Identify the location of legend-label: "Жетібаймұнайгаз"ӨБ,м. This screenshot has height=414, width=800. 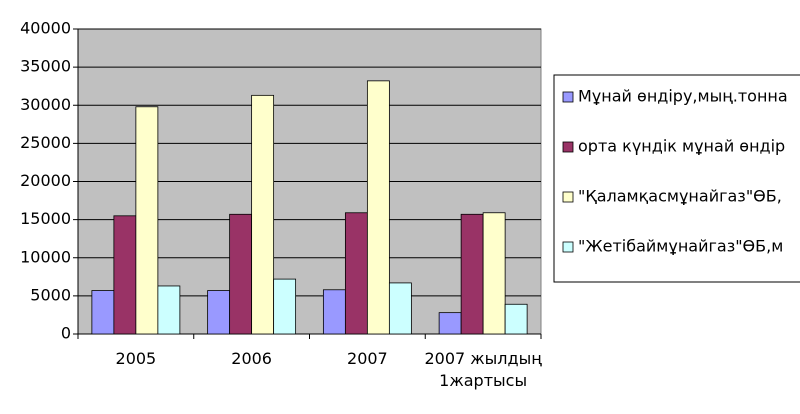
(680, 246).